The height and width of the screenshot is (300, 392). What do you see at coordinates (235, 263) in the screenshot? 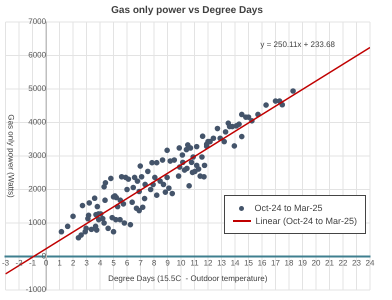
I see `x-tick-label: 14` at bounding box center [235, 263].